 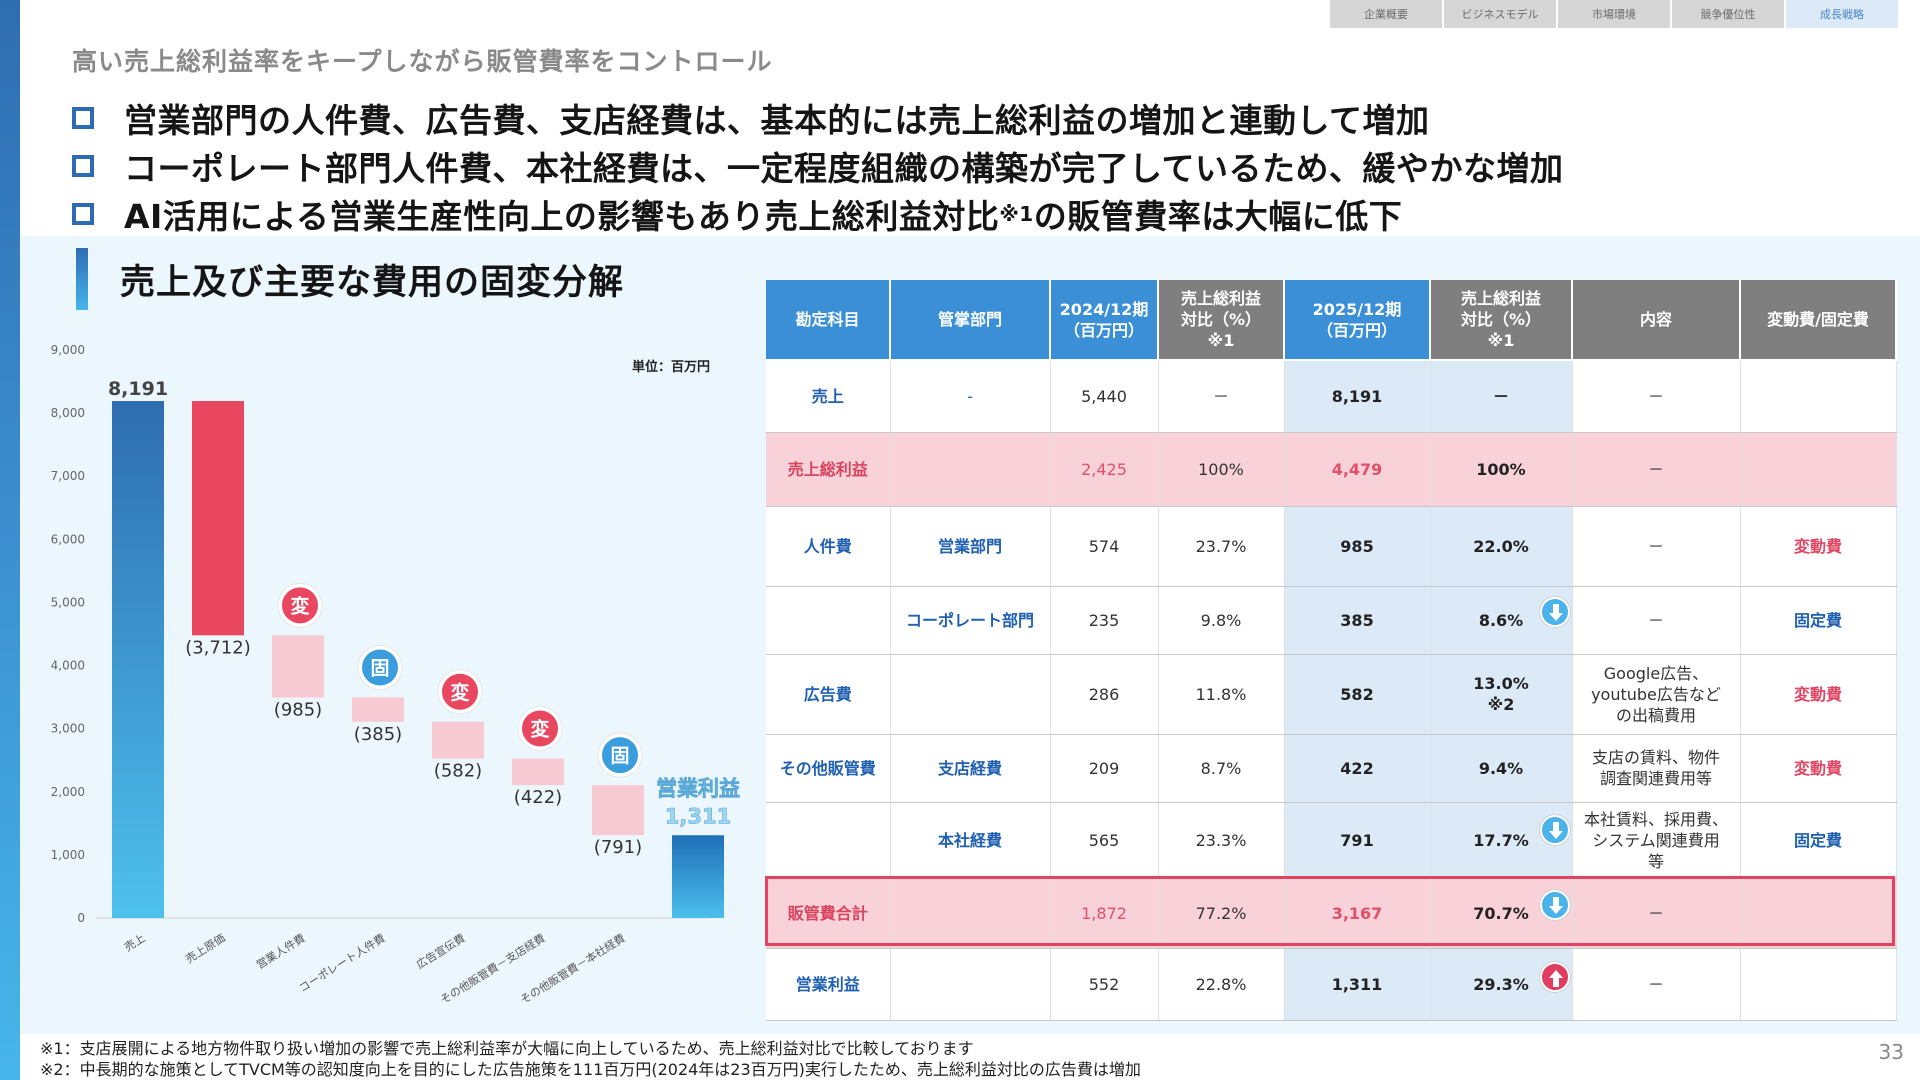 What do you see at coordinates (341, 963) in the screenshot?
I see `x-category-label: コーポレート人件費` at bounding box center [341, 963].